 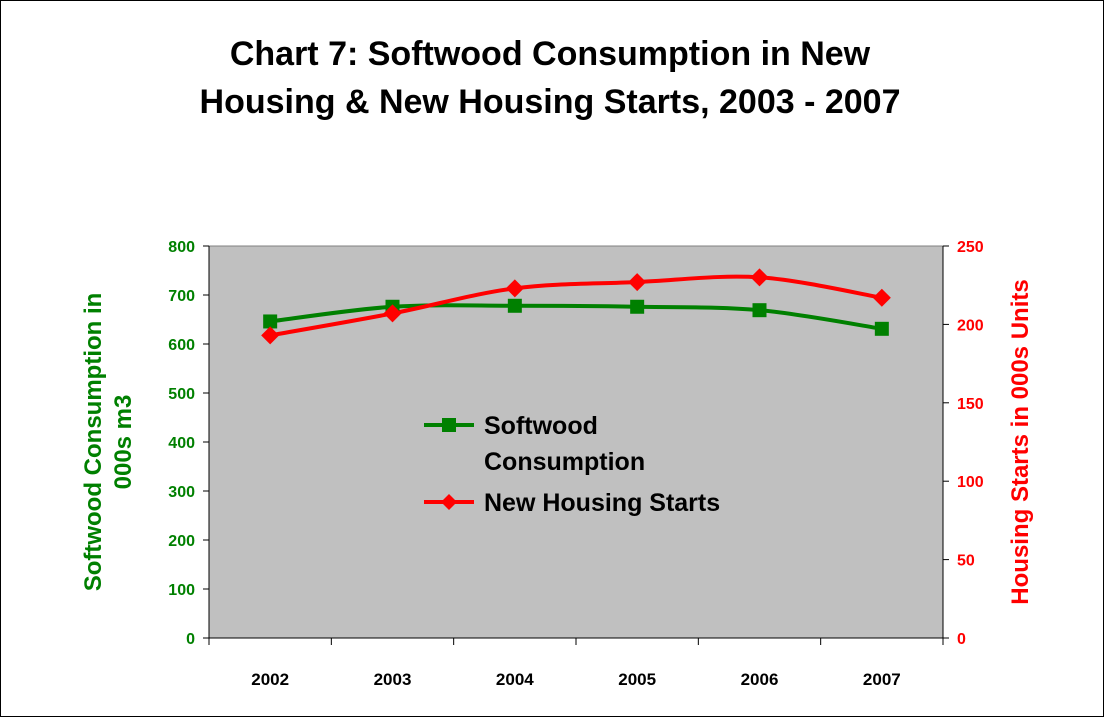 What do you see at coordinates (576, 317) in the screenshot?
I see `softwood-series-line` at bounding box center [576, 317].